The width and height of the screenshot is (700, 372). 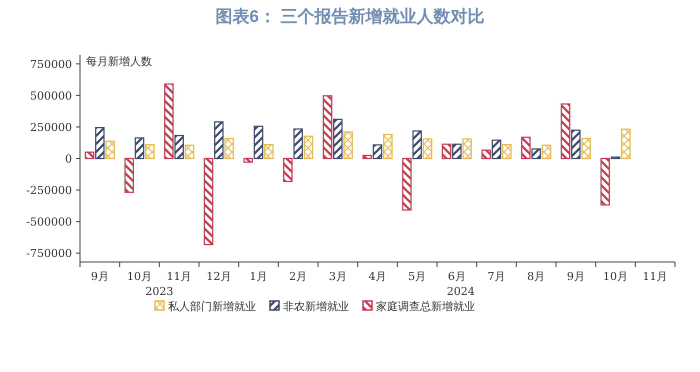 I want to click on text: 2024, so click(x=460, y=291).